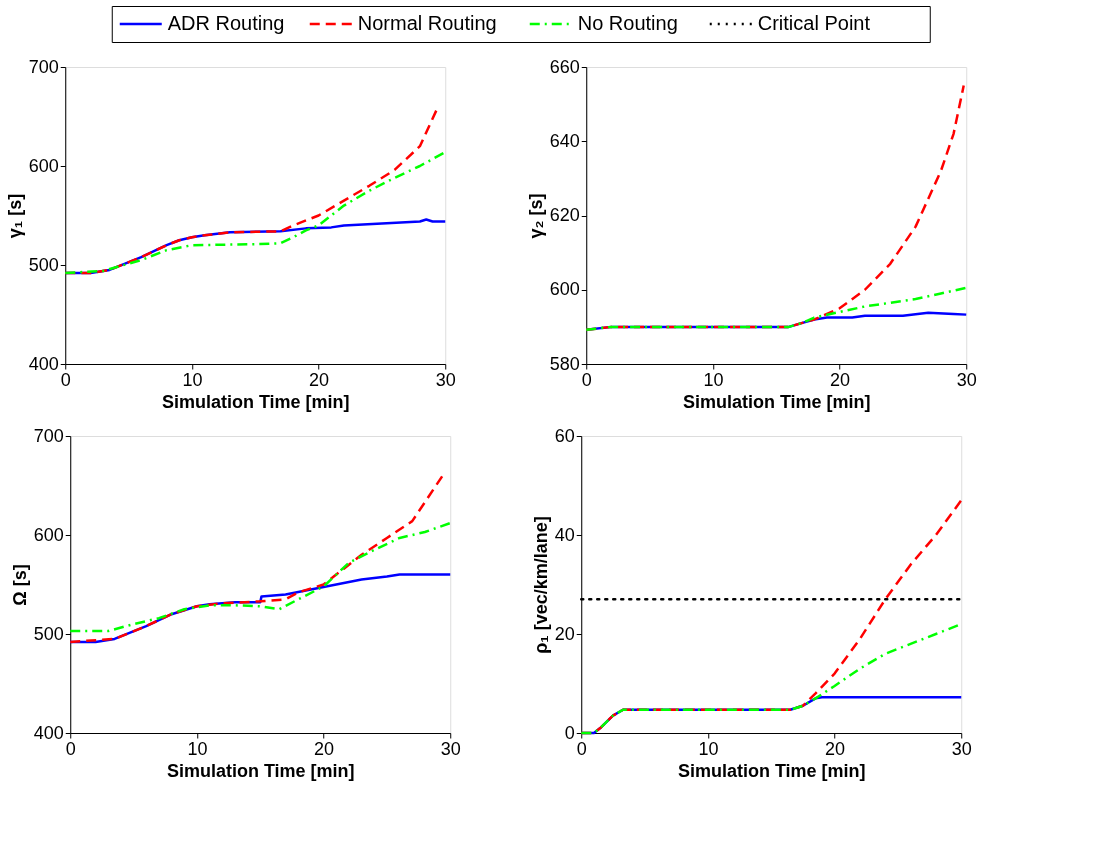  I want to click on legend-label: No Routing, so click(627, 23).